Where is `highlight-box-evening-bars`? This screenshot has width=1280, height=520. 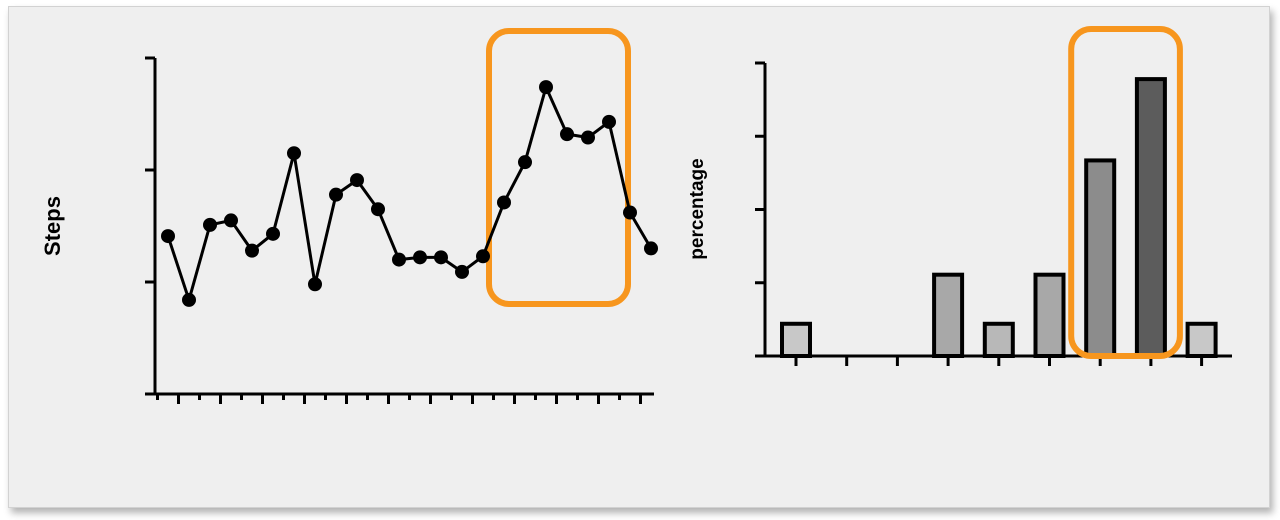
highlight-box-evening-bars is located at coordinates (1125, 192).